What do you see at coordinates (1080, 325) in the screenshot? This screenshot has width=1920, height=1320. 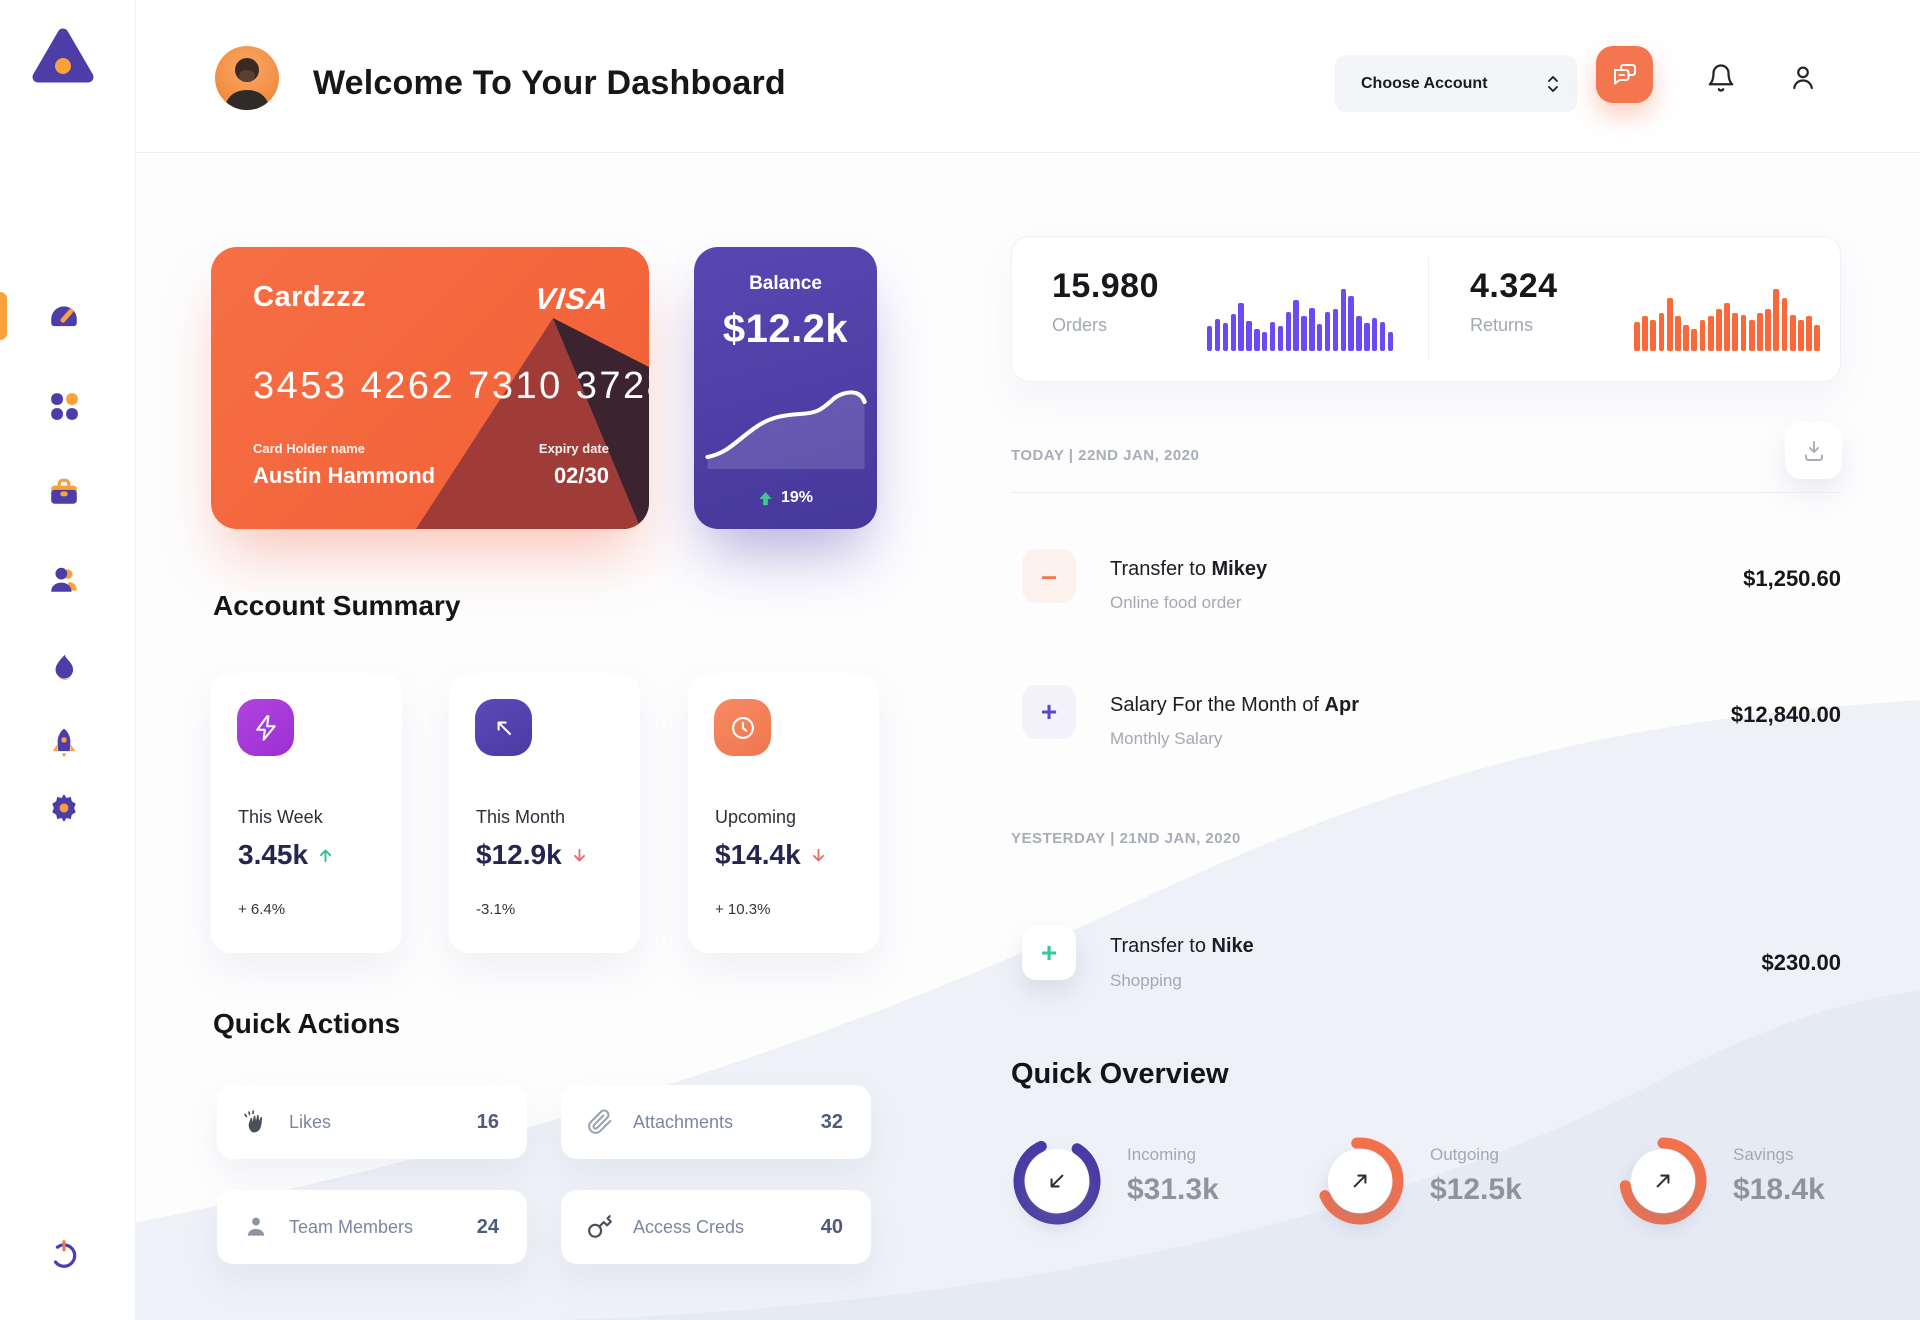 I see `orders-label: Orders` at bounding box center [1080, 325].